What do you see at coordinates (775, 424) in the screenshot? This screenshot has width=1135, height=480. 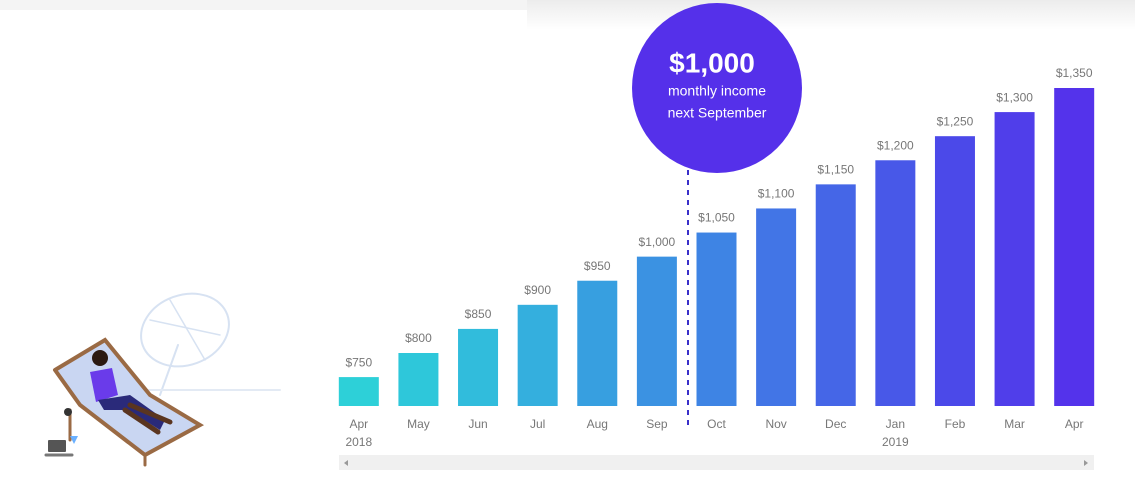 I see `x-tick-label: Nov` at bounding box center [775, 424].